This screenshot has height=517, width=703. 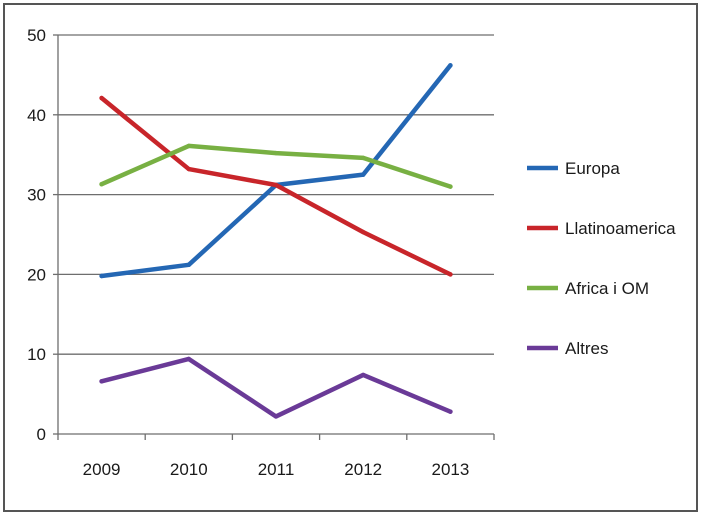 I want to click on y-tick-labels: 0 10 20 30 40 50, so click(x=36, y=235).